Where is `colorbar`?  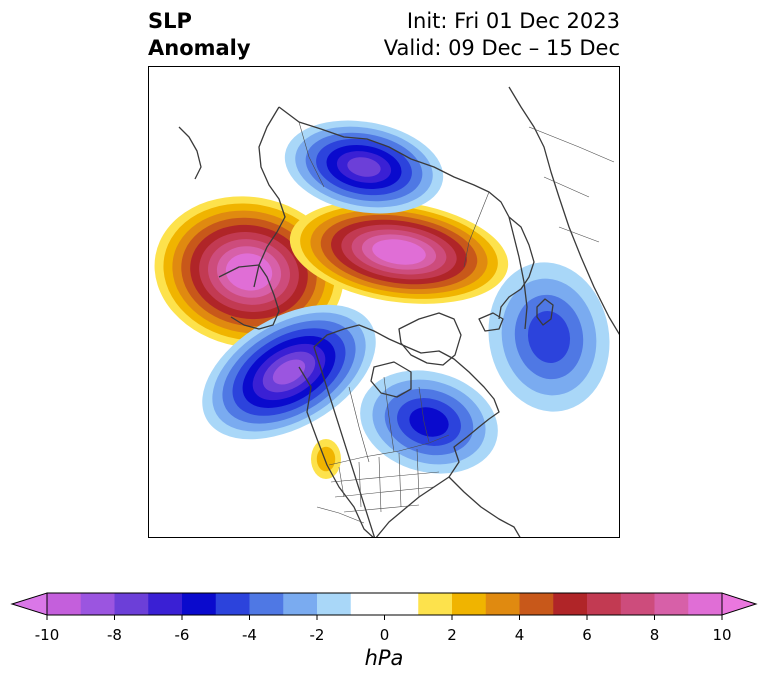
colorbar is located at coordinates (384, 606).